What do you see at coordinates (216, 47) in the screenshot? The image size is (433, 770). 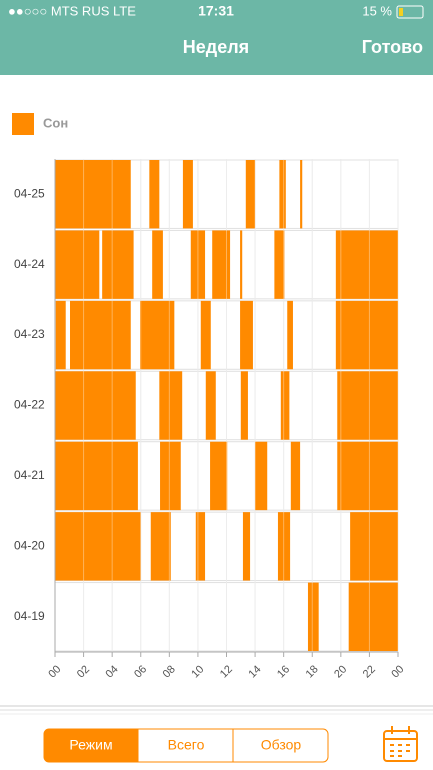 I see `nav-title: Неделя` at bounding box center [216, 47].